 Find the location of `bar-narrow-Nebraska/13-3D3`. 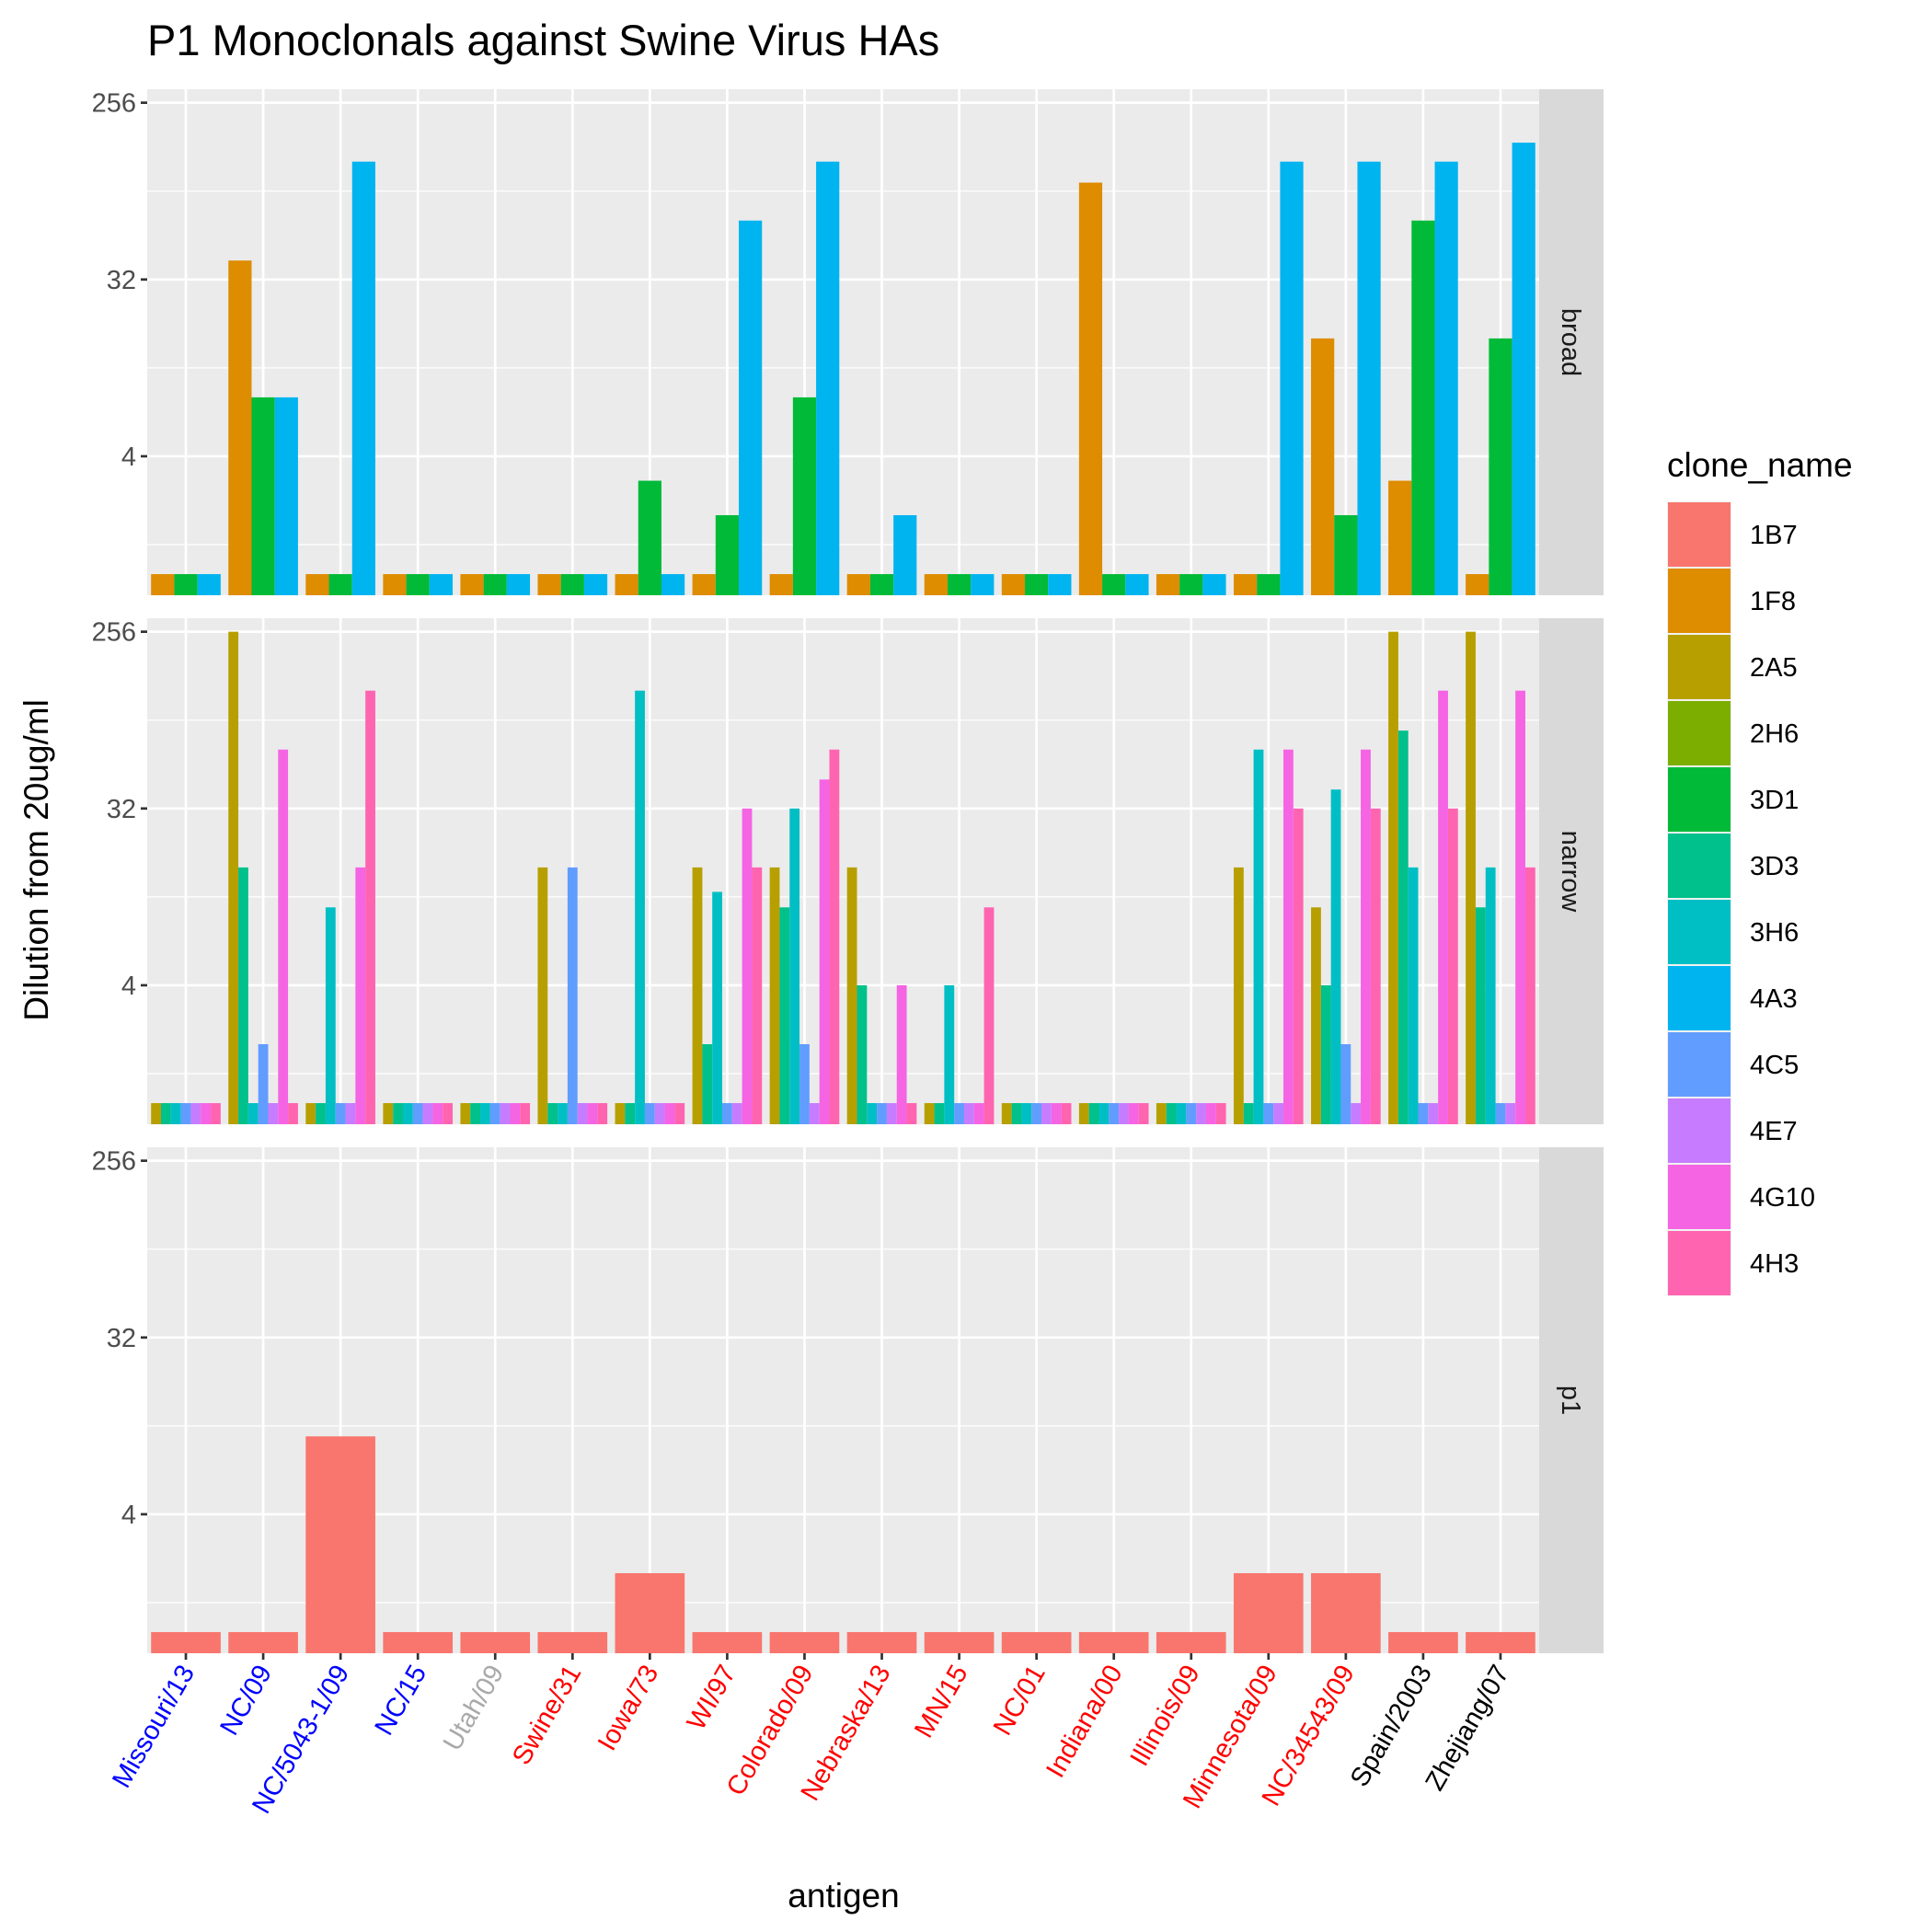

bar-narrow-Nebraska/13-3D3 is located at coordinates (862, 1054).